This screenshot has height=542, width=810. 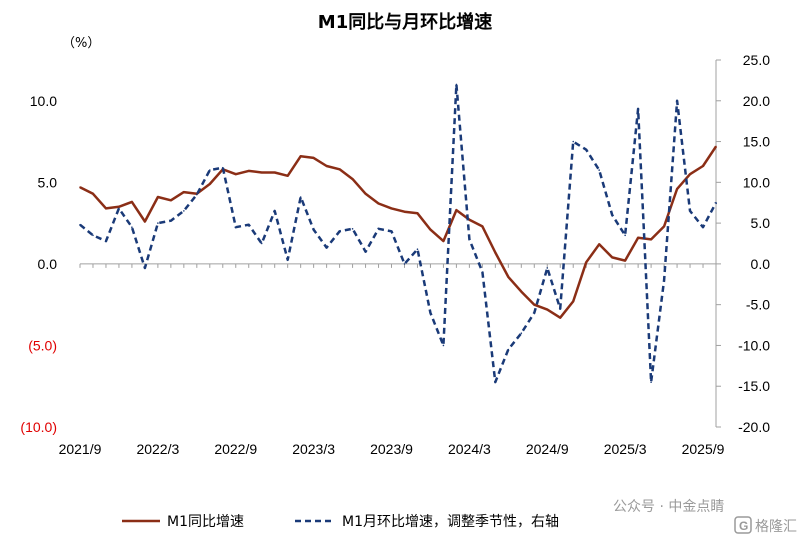 What do you see at coordinates (754, 427) in the screenshot?
I see `right-tick-label: -20.0` at bounding box center [754, 427].